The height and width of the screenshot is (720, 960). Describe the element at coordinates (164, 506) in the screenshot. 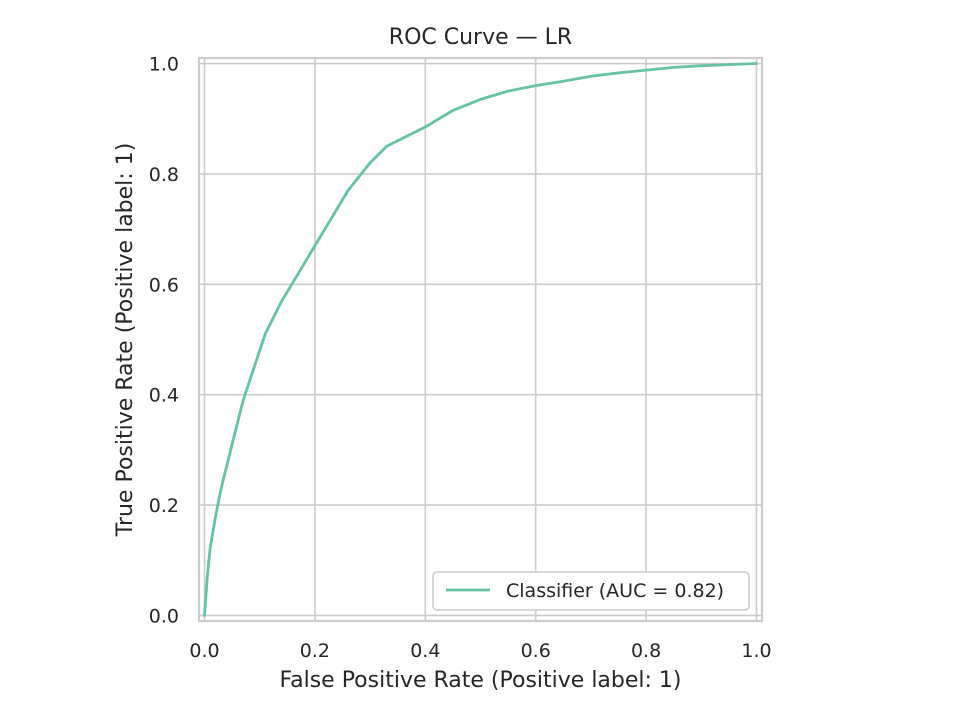

I see `y-tick-label: 0.2` at that location.